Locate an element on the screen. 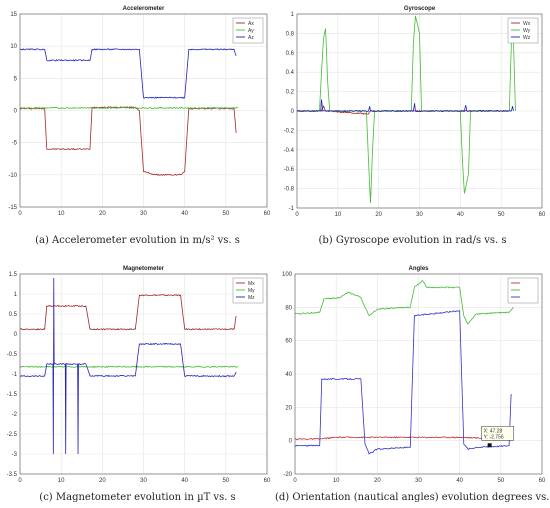  legend-label: Az is located at coordinates (251, 38).